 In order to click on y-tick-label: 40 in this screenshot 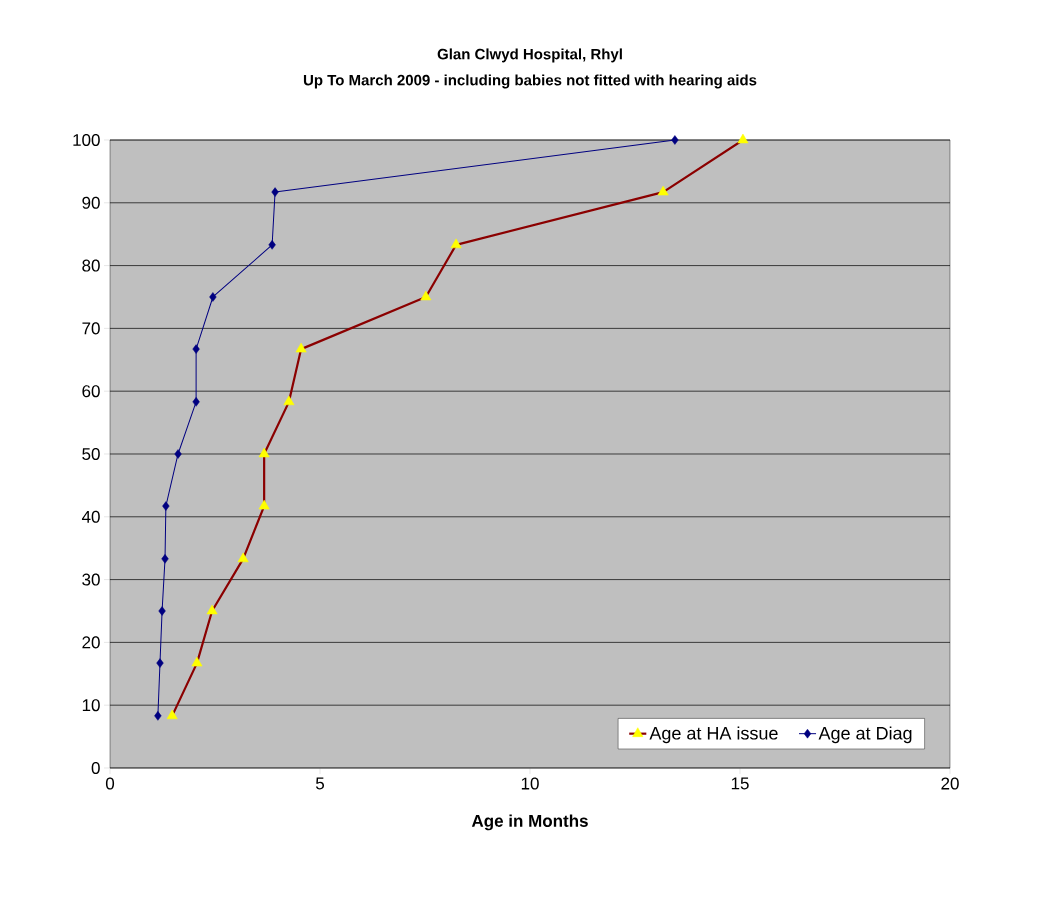, I will do `click(90, 516)`.